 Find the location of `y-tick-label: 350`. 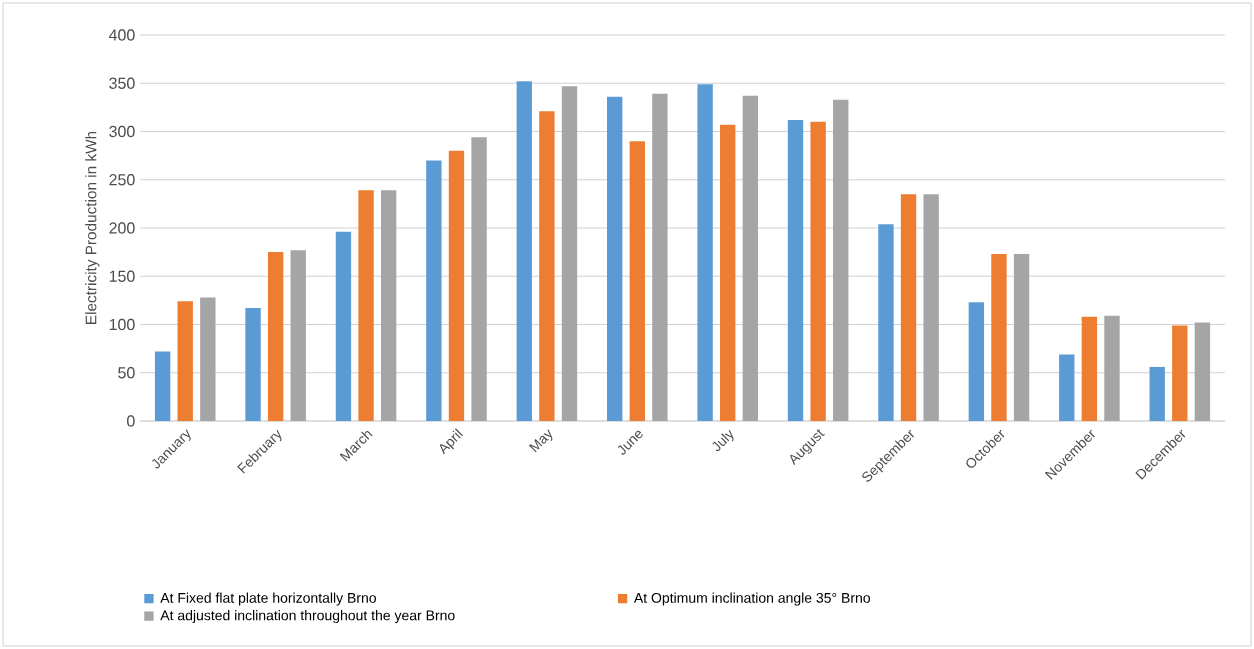

y-tick-label: 350 is located at coordinates (122, 83).